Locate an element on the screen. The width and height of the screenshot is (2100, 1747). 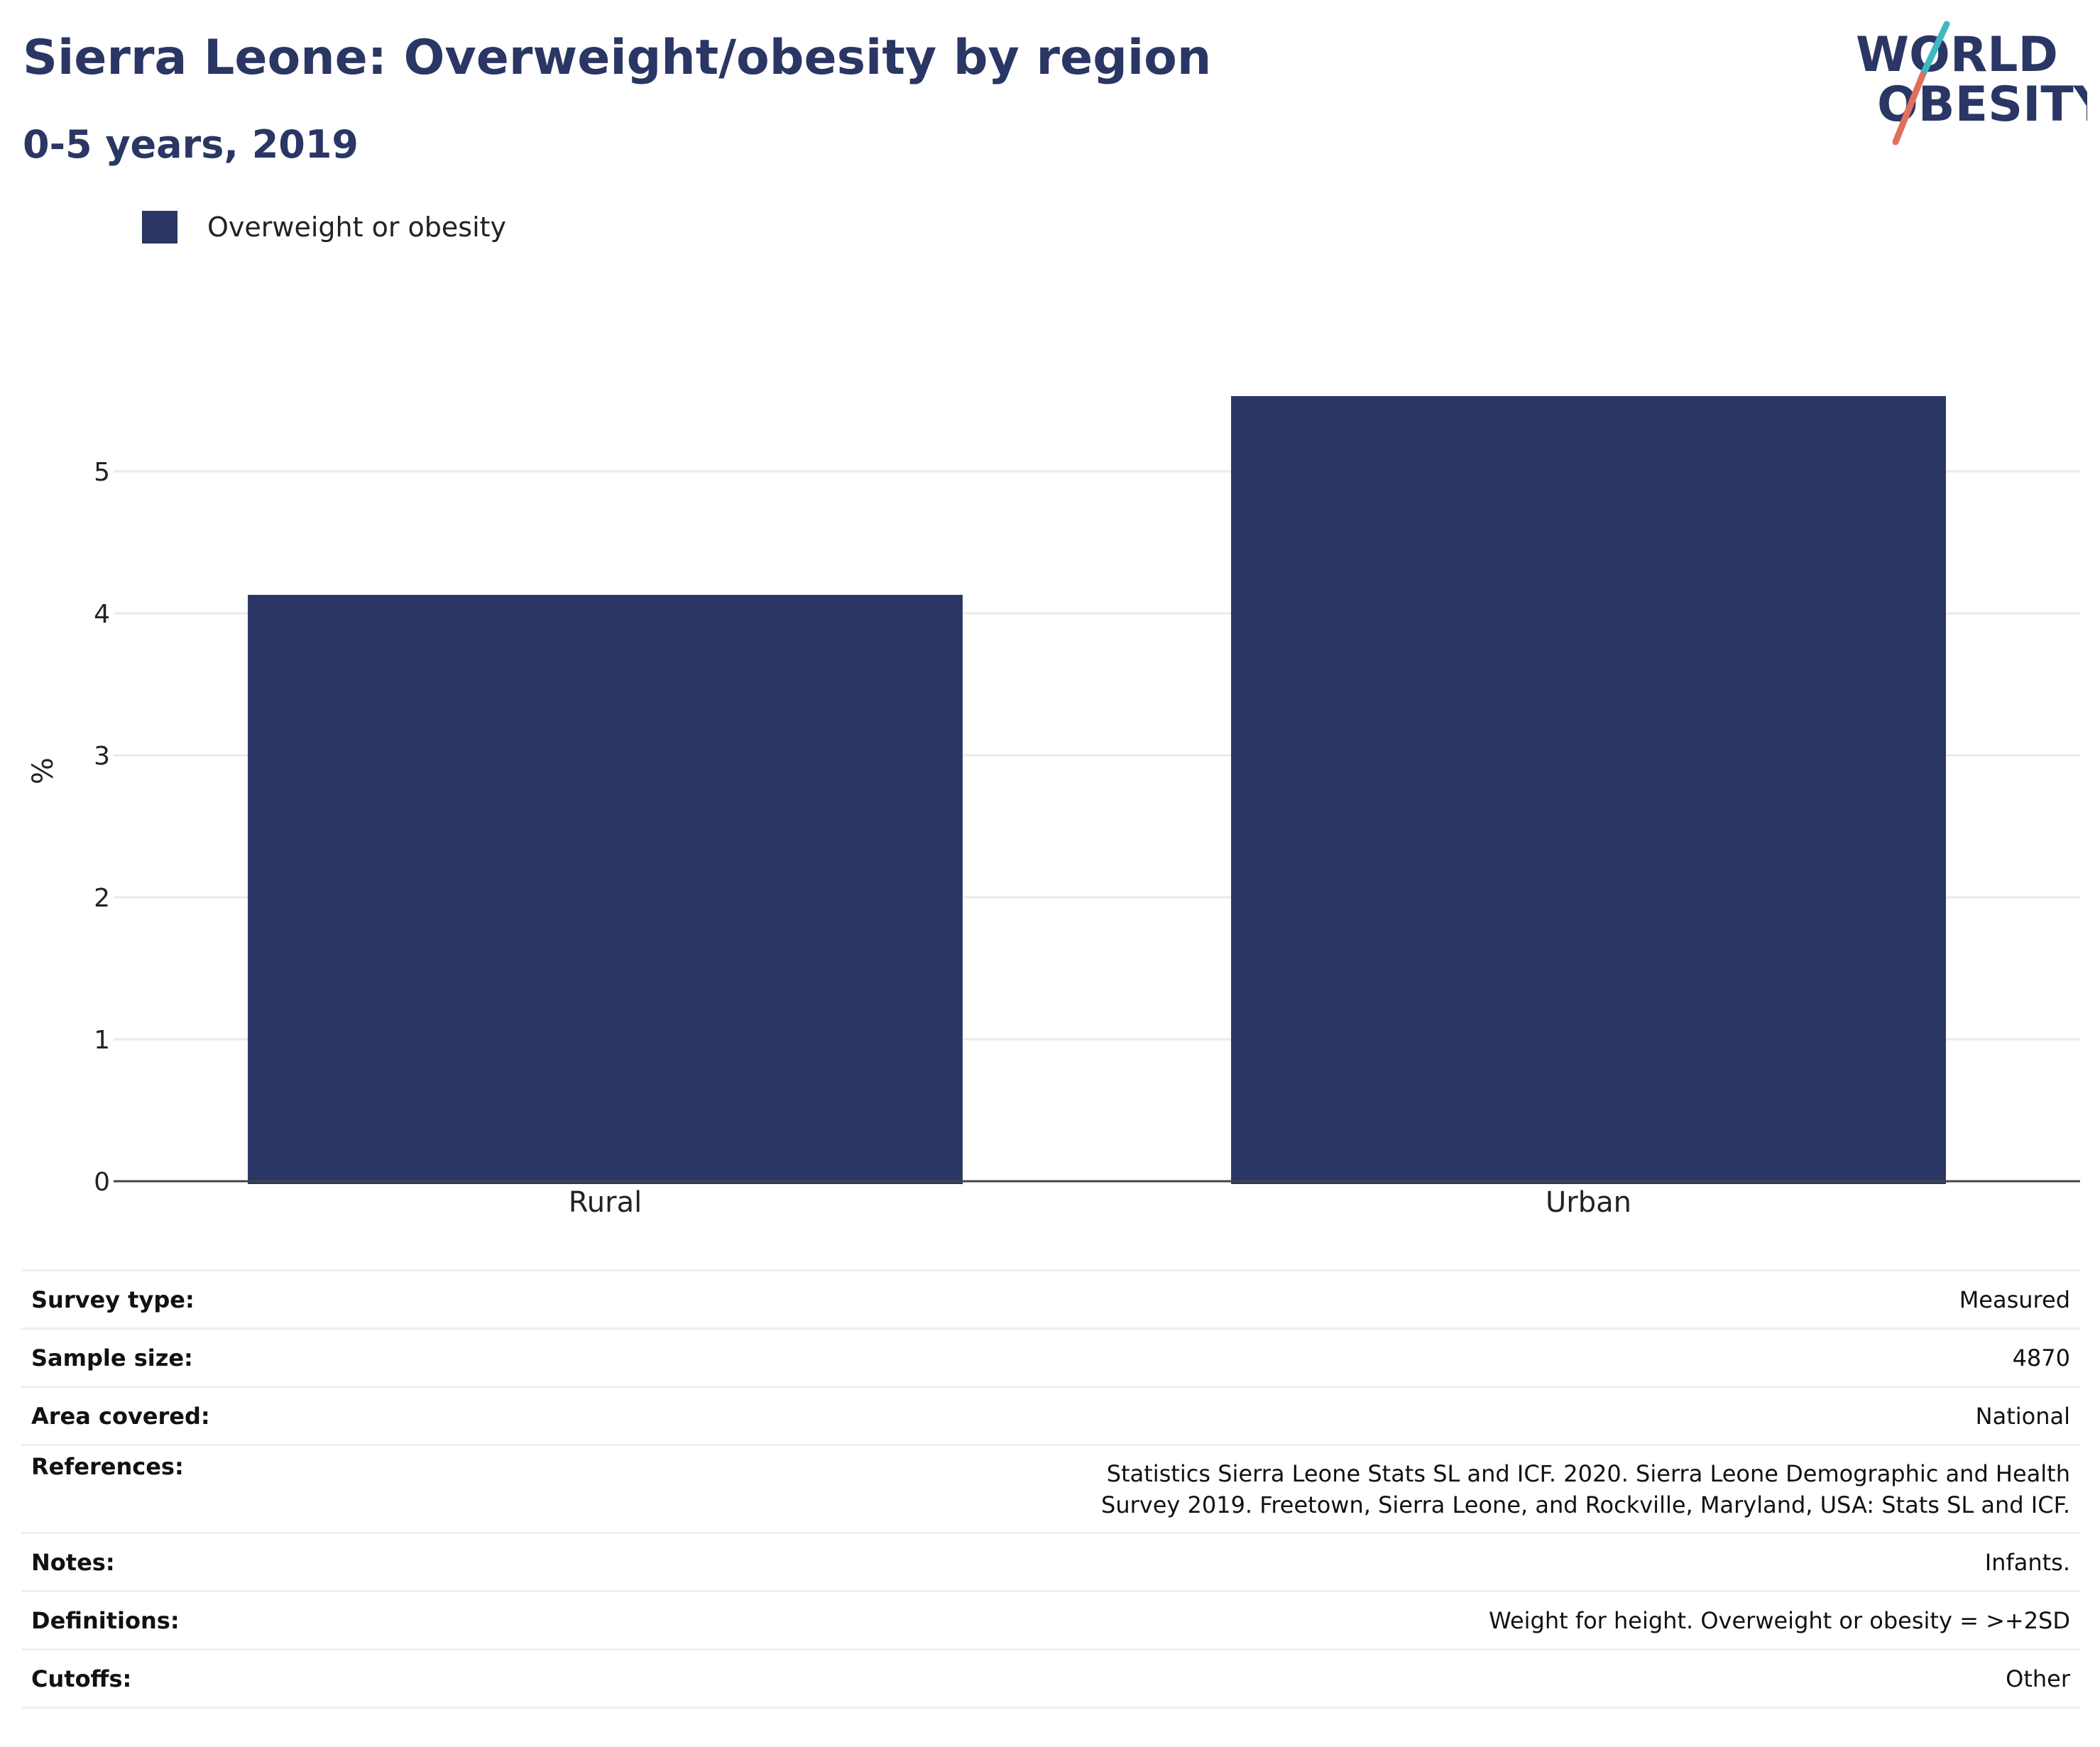
logo-slash-teal is located at coordinates (1934, 50).